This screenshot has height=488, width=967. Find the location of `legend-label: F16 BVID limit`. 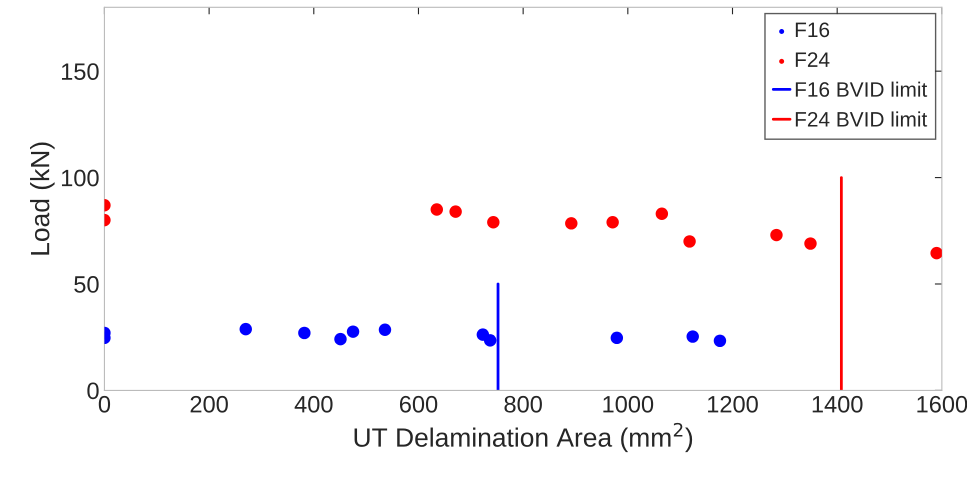

legend-label: F16 BVID limit is located at coordinates (862, 89).